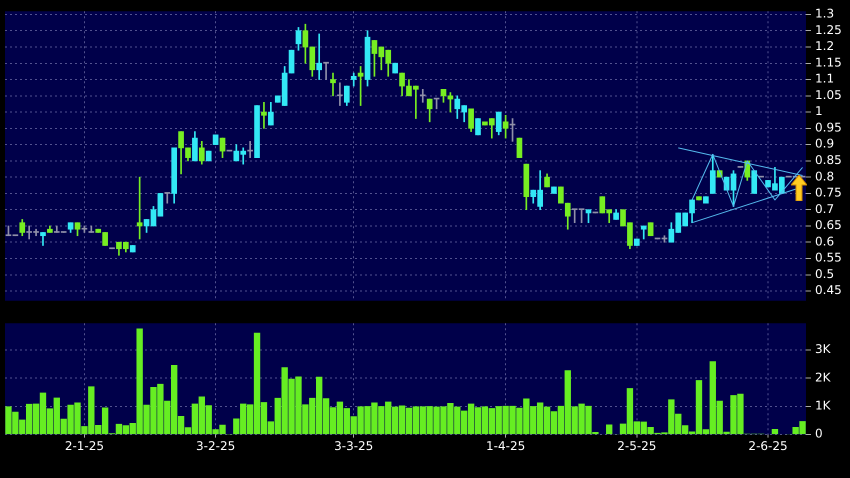 The image size is (850, 478). What do you see at coordinates (828, 225) in the screenshot?
I see `y-tick-label: 0.65` at bounding box center [828, 225].